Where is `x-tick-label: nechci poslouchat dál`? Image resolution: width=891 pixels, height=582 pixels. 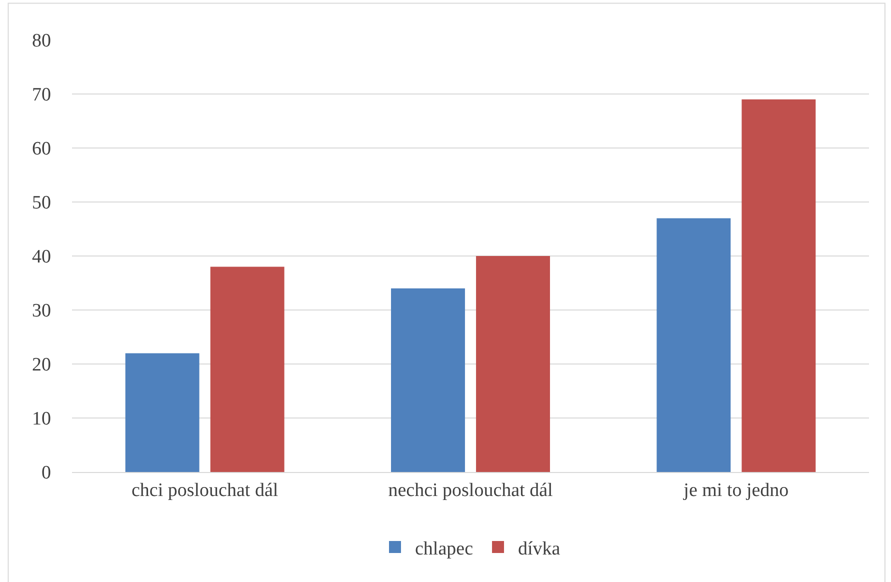 x-tick-label: nechci poslouchat dál is located at coordinates (470, 490).